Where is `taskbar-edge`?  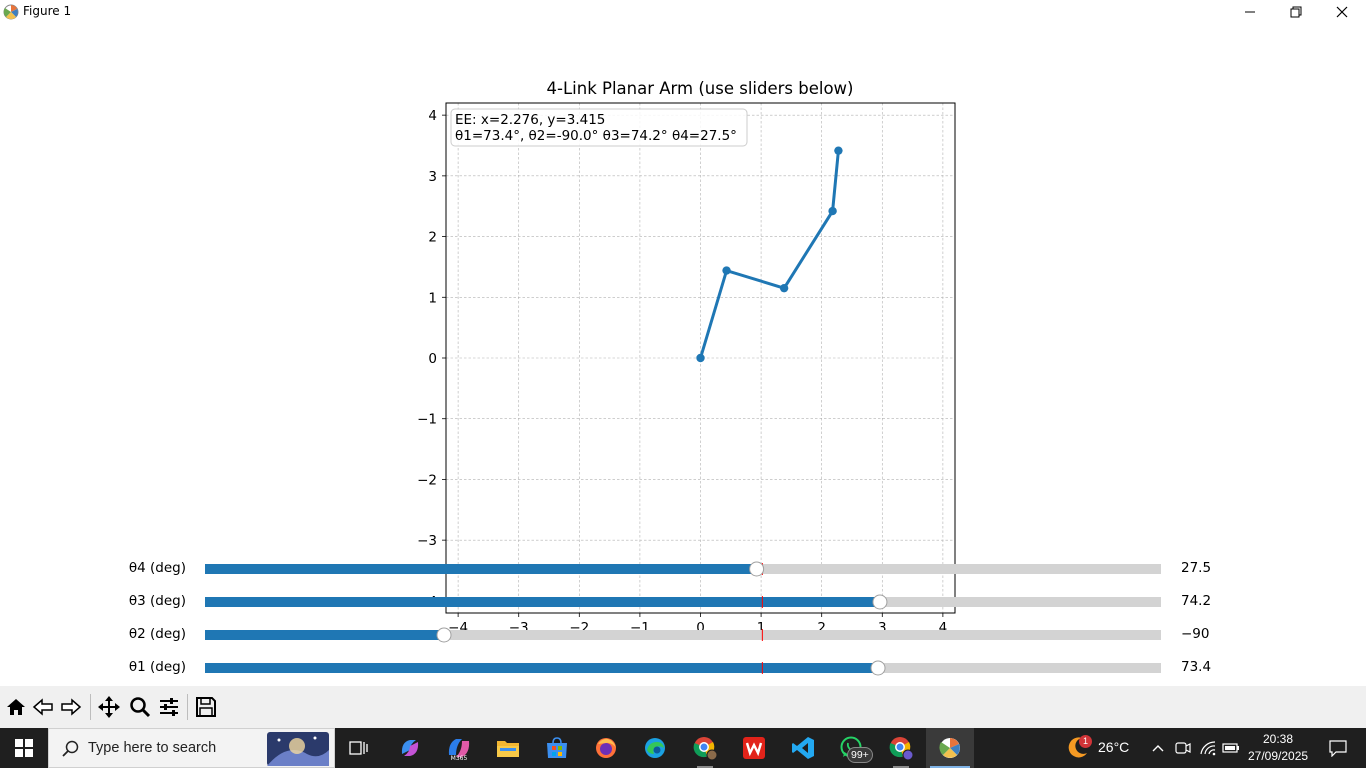
taskbar-edge is located at coordinates (655, 748).